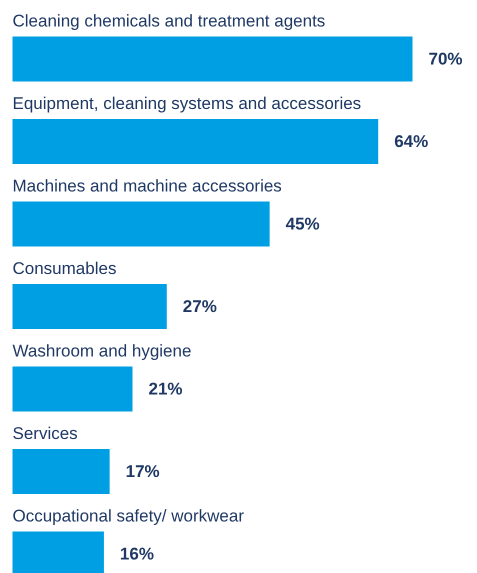  Describe the element at coordinates (199, 306) in the screenshot. I see `data-label: 27%` at that location.